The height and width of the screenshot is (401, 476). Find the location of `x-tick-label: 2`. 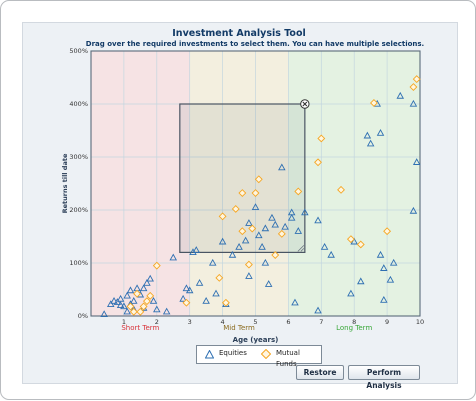

x-tick-label: 2 is located at coordinates (157, 322).